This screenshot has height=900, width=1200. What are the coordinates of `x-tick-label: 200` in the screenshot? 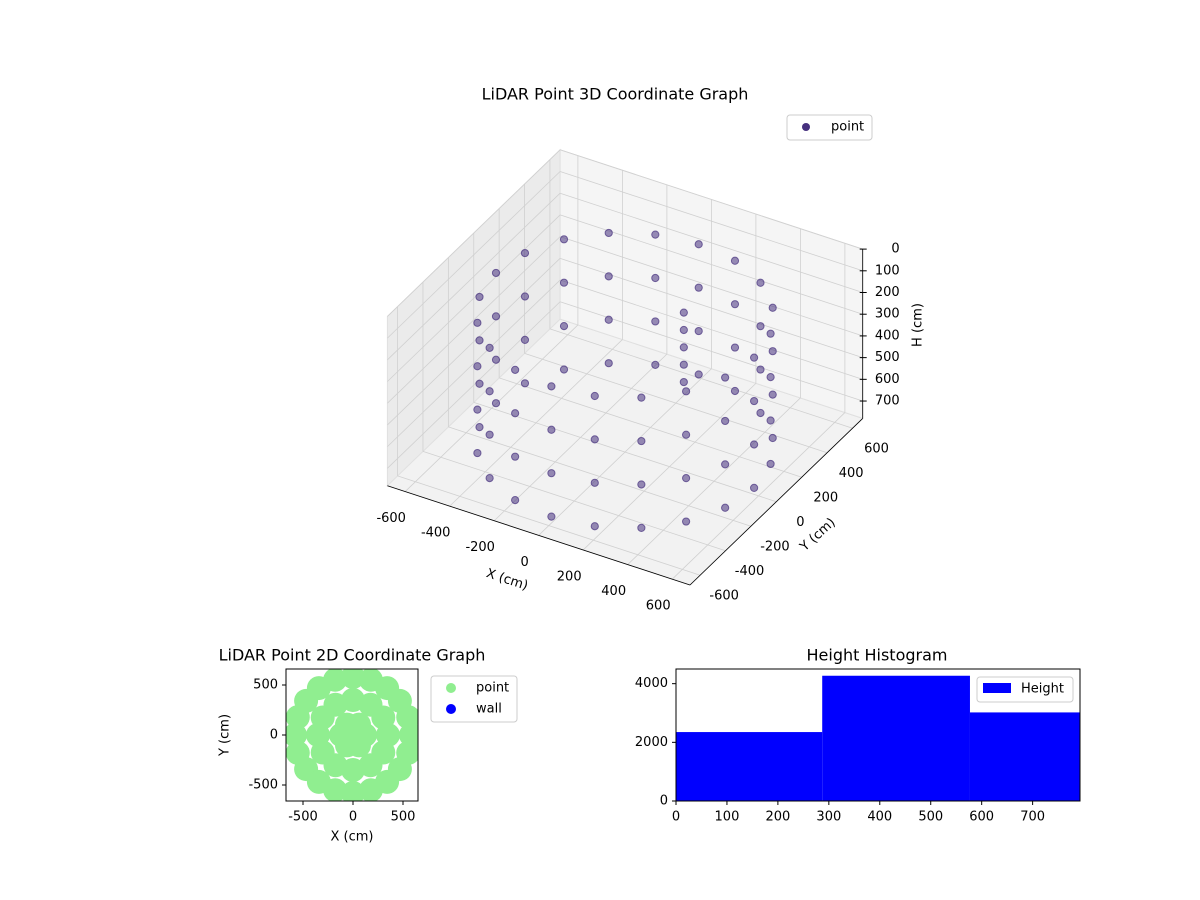 It's located at (569, 576).